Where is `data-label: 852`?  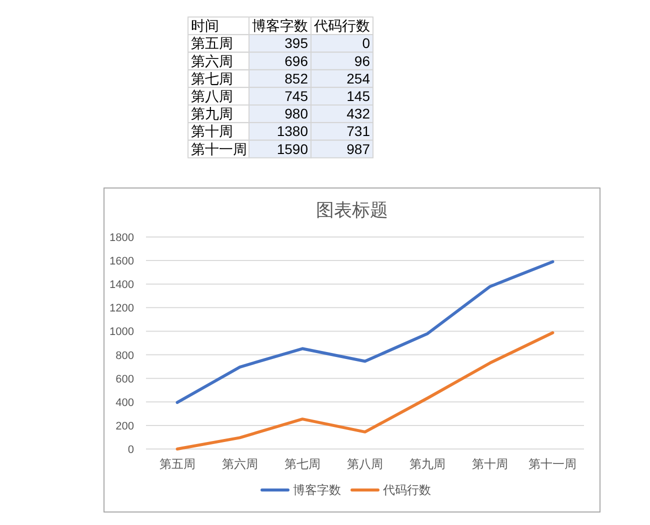
data-label: 852 is located at coordinates (296, 78).